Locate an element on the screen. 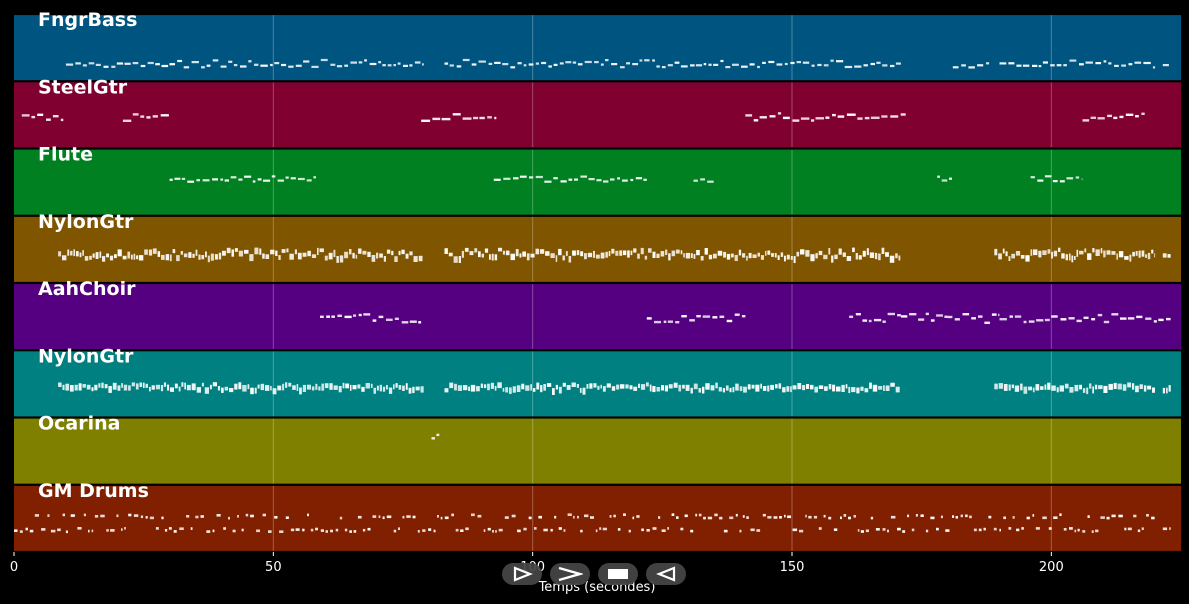 The image size is (1189, 604). back-outline-icon is located at coordinates (666, 574).